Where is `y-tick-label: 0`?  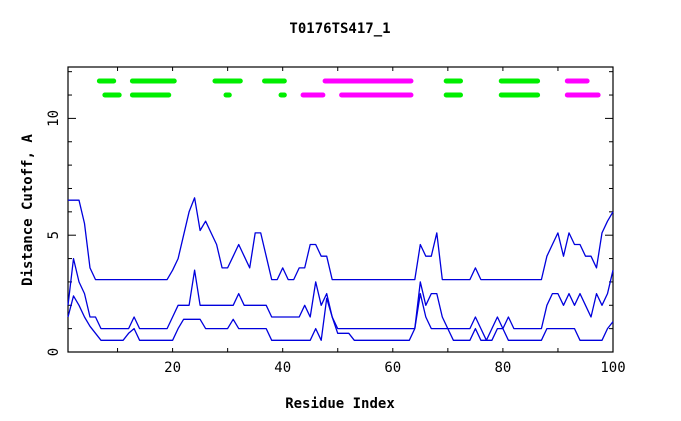 y-tick-label: 0 is located at coordinates (54, 352).